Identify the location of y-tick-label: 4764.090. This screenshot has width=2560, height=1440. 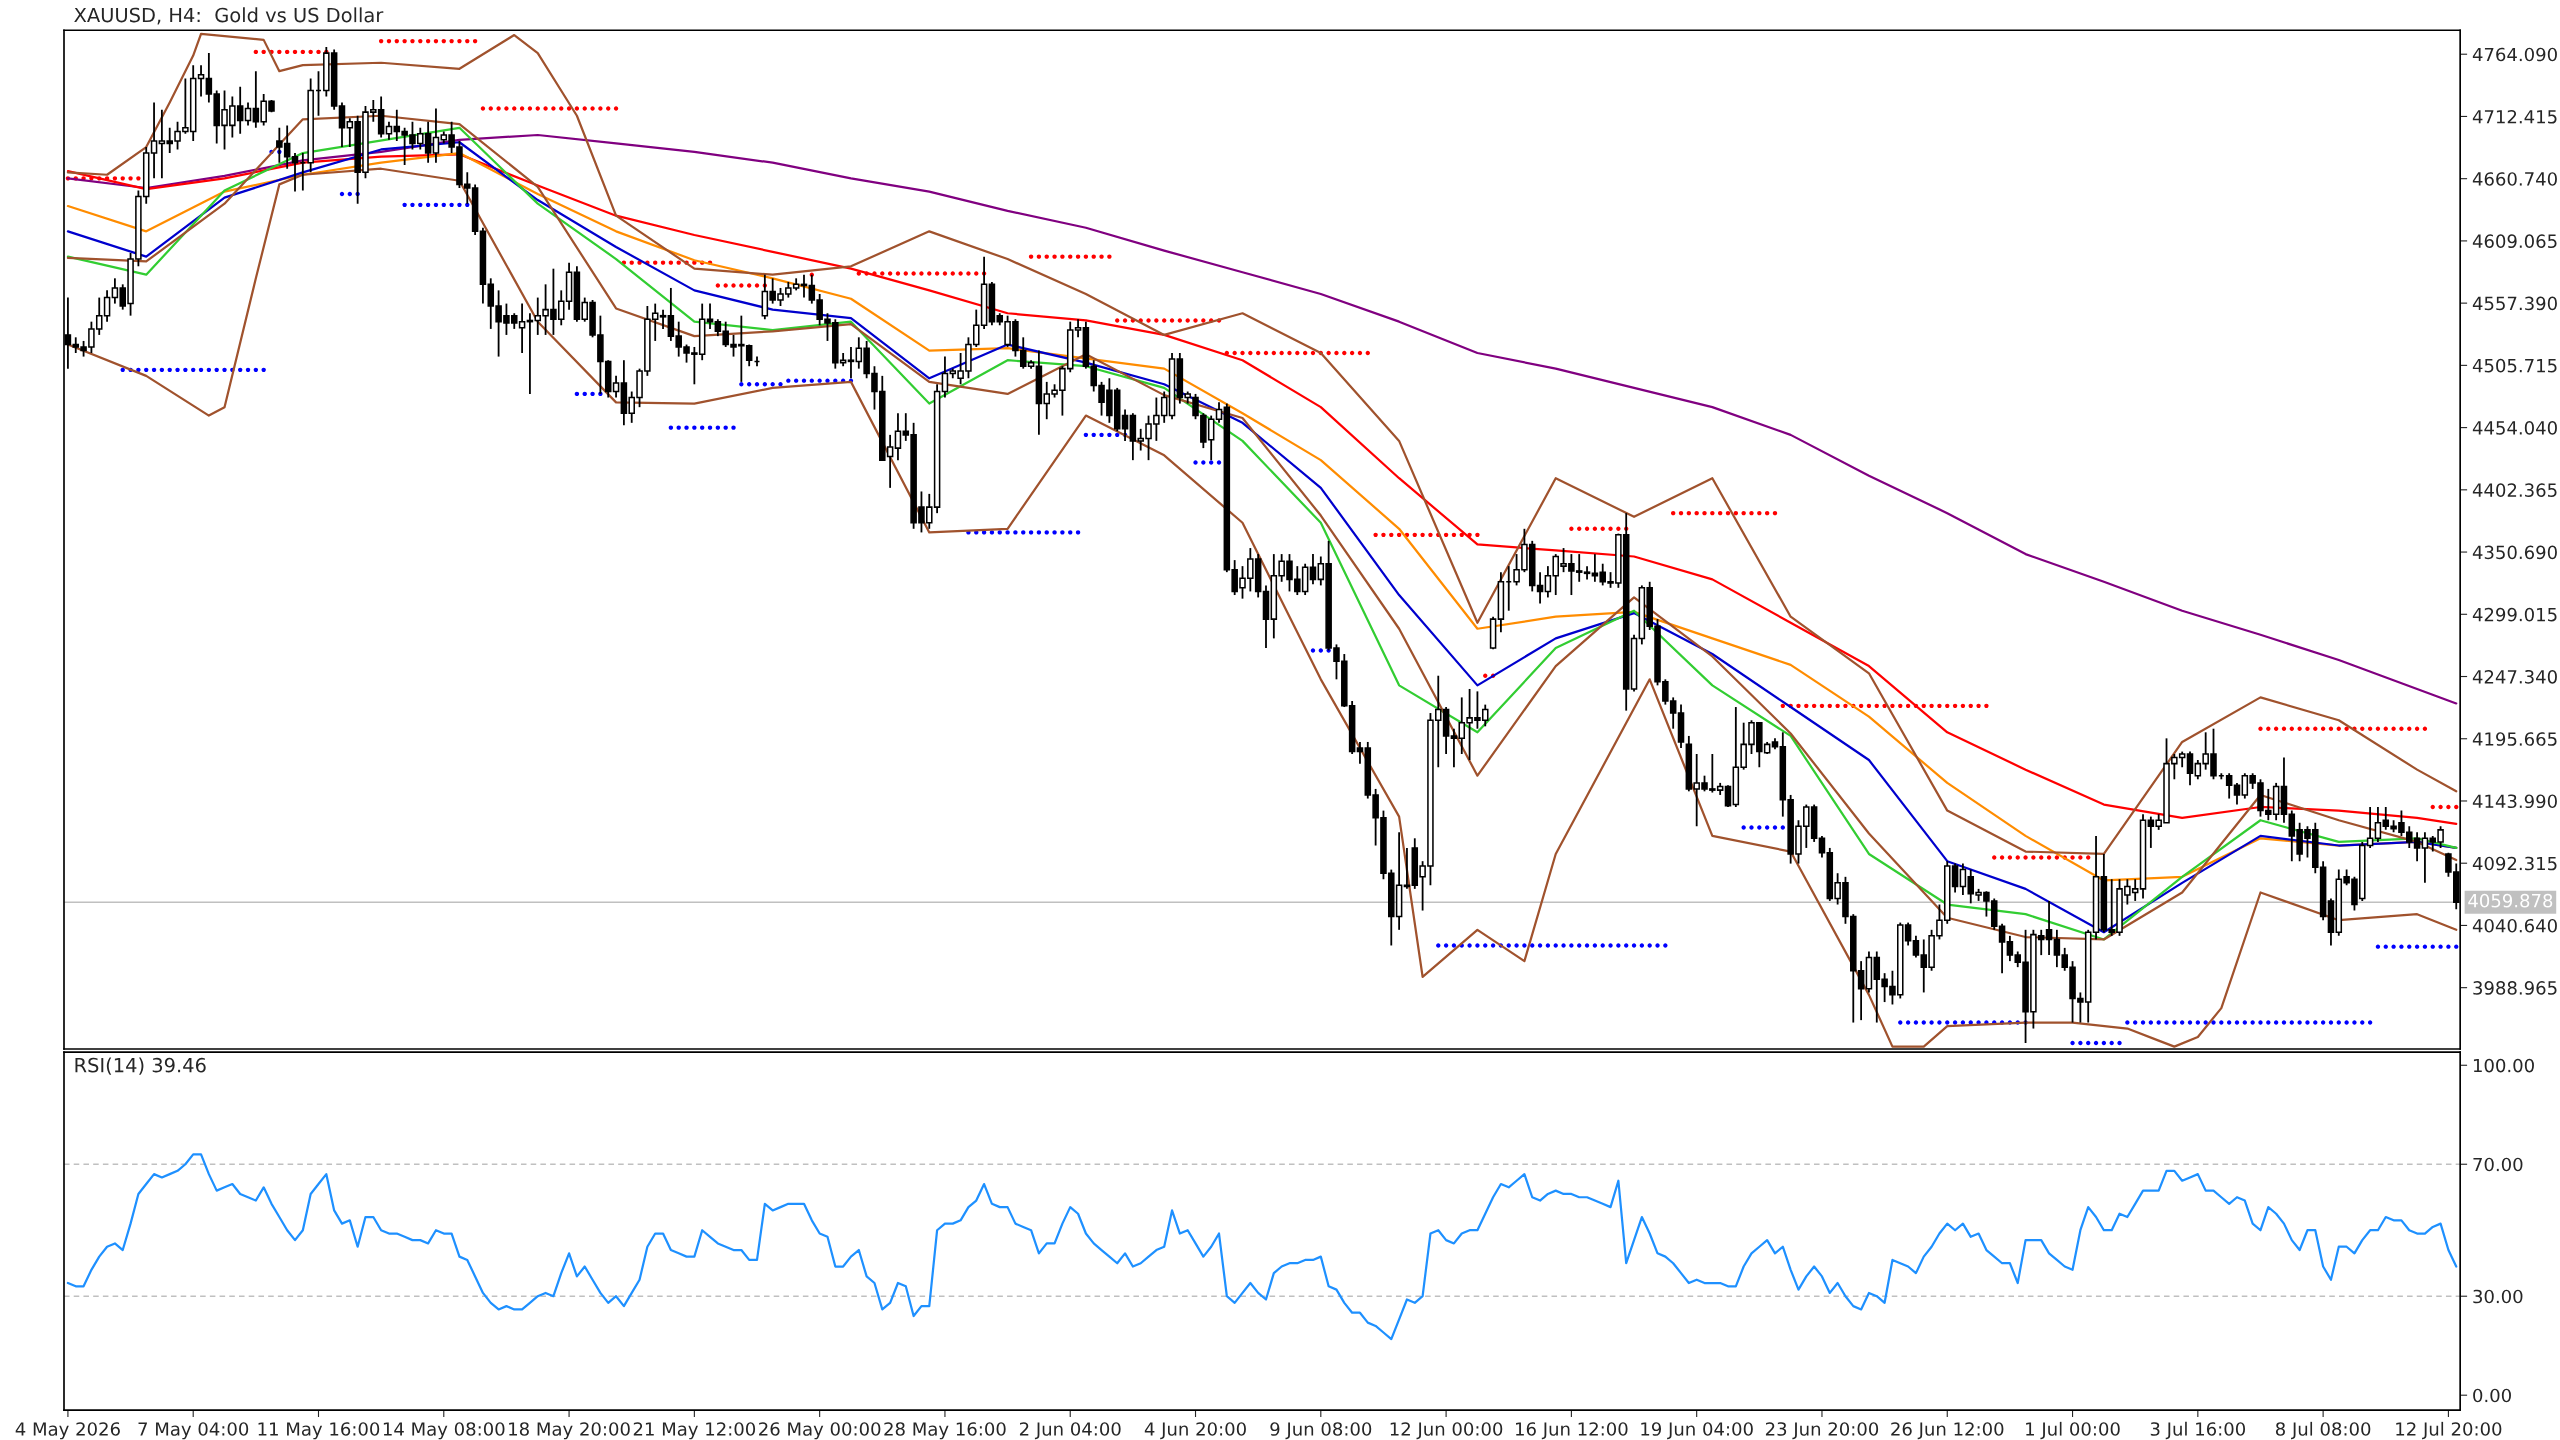
(2514, 54).